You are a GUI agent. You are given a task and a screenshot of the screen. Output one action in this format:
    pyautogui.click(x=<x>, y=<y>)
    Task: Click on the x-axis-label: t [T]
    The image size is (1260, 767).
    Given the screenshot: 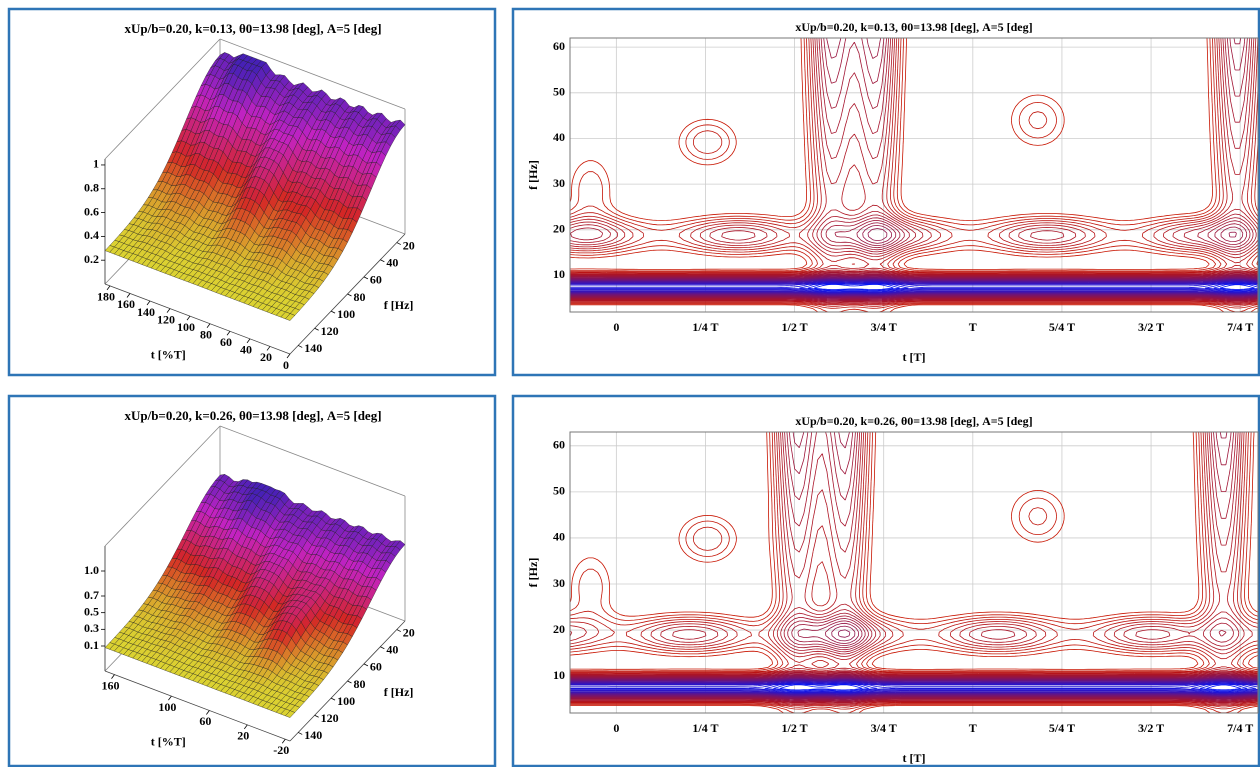 What is the action you would take?
    pyautogui.click(x=914, y=758)
    